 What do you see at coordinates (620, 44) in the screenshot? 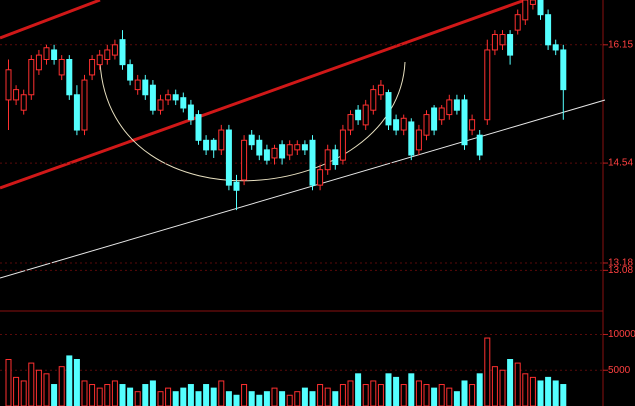
I see `y-tick-label: 16.15` at bounding box center [620, 44].